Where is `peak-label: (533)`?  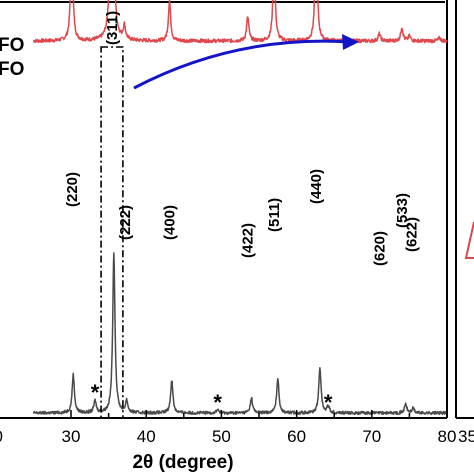 peak-label: (533) is located at coordinates (402, 210).